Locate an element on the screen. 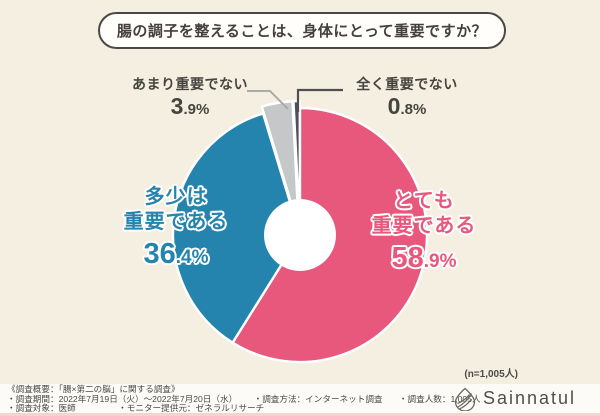 The height and width of the screenshot is (416, 600). label-not-important: 全く重要でない 0.8% is located at coordinates (407, 99).